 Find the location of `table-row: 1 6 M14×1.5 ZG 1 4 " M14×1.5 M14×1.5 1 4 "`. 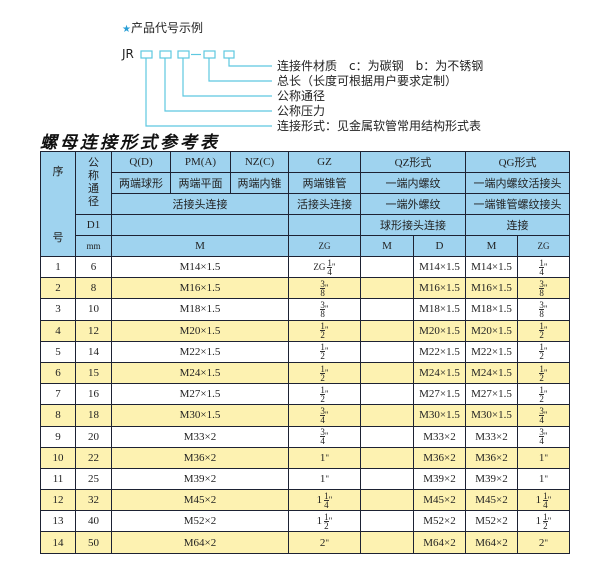

table-row: 1 6 M14×1.5 ZG 1 4 " M14×1.5 M14×1.5 1 4 " is located at coordinates (305, 267).